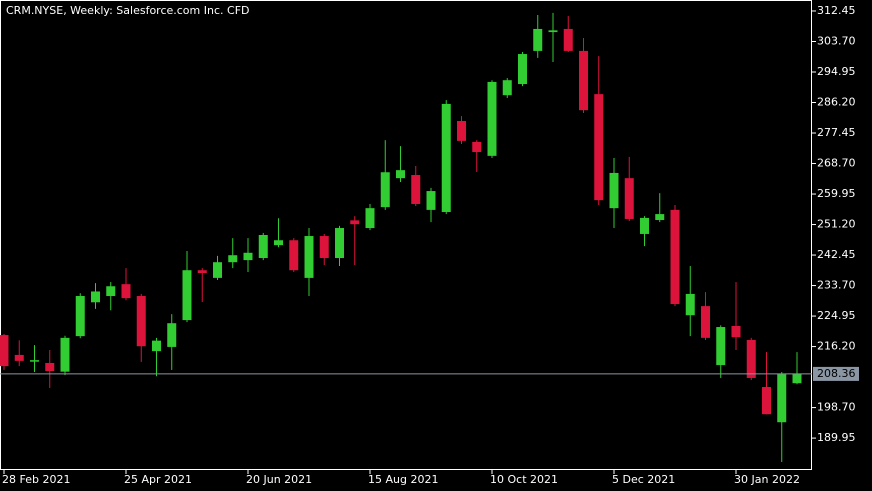  What do you see at coordinates (836, 315) in the screenshot?
I see `y-tick-label: 224.95` at bounding box center [836, 315].